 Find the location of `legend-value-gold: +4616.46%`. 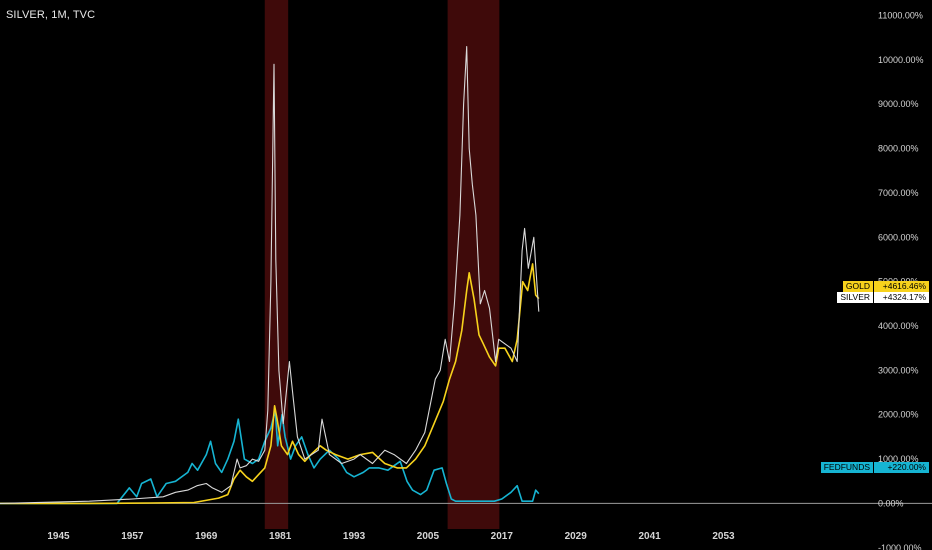

legend-value-gold: +4616.46% is located at coordinates (901, 286).